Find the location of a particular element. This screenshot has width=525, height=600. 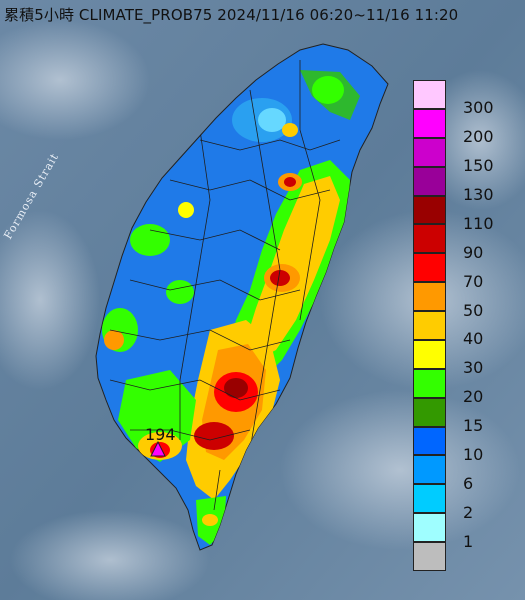

legend-row is located at coordinates (466, 556).